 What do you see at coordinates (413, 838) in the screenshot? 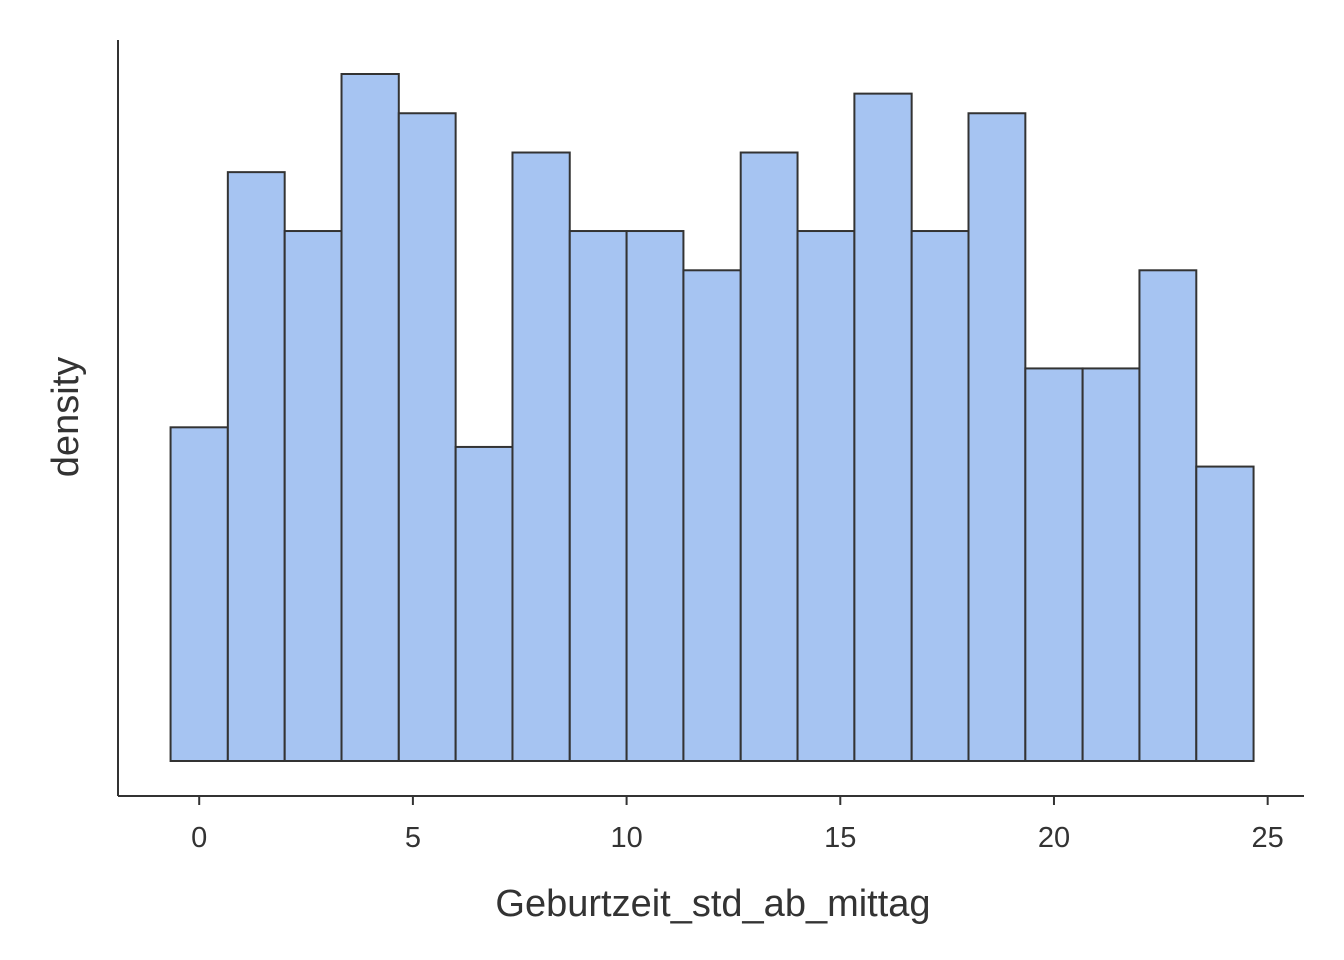
I see `x-tick-label-1: 5` at bounding box center [413, 838].